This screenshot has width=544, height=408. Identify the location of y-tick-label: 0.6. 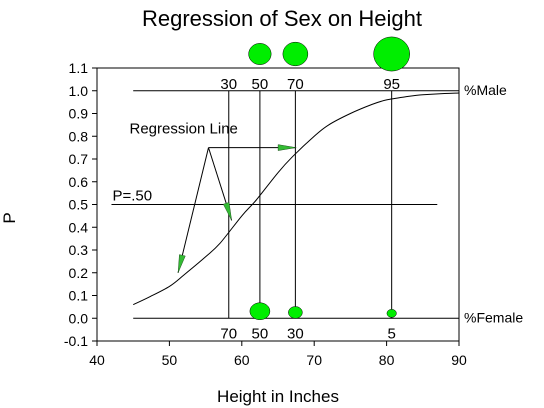
(79, 182).